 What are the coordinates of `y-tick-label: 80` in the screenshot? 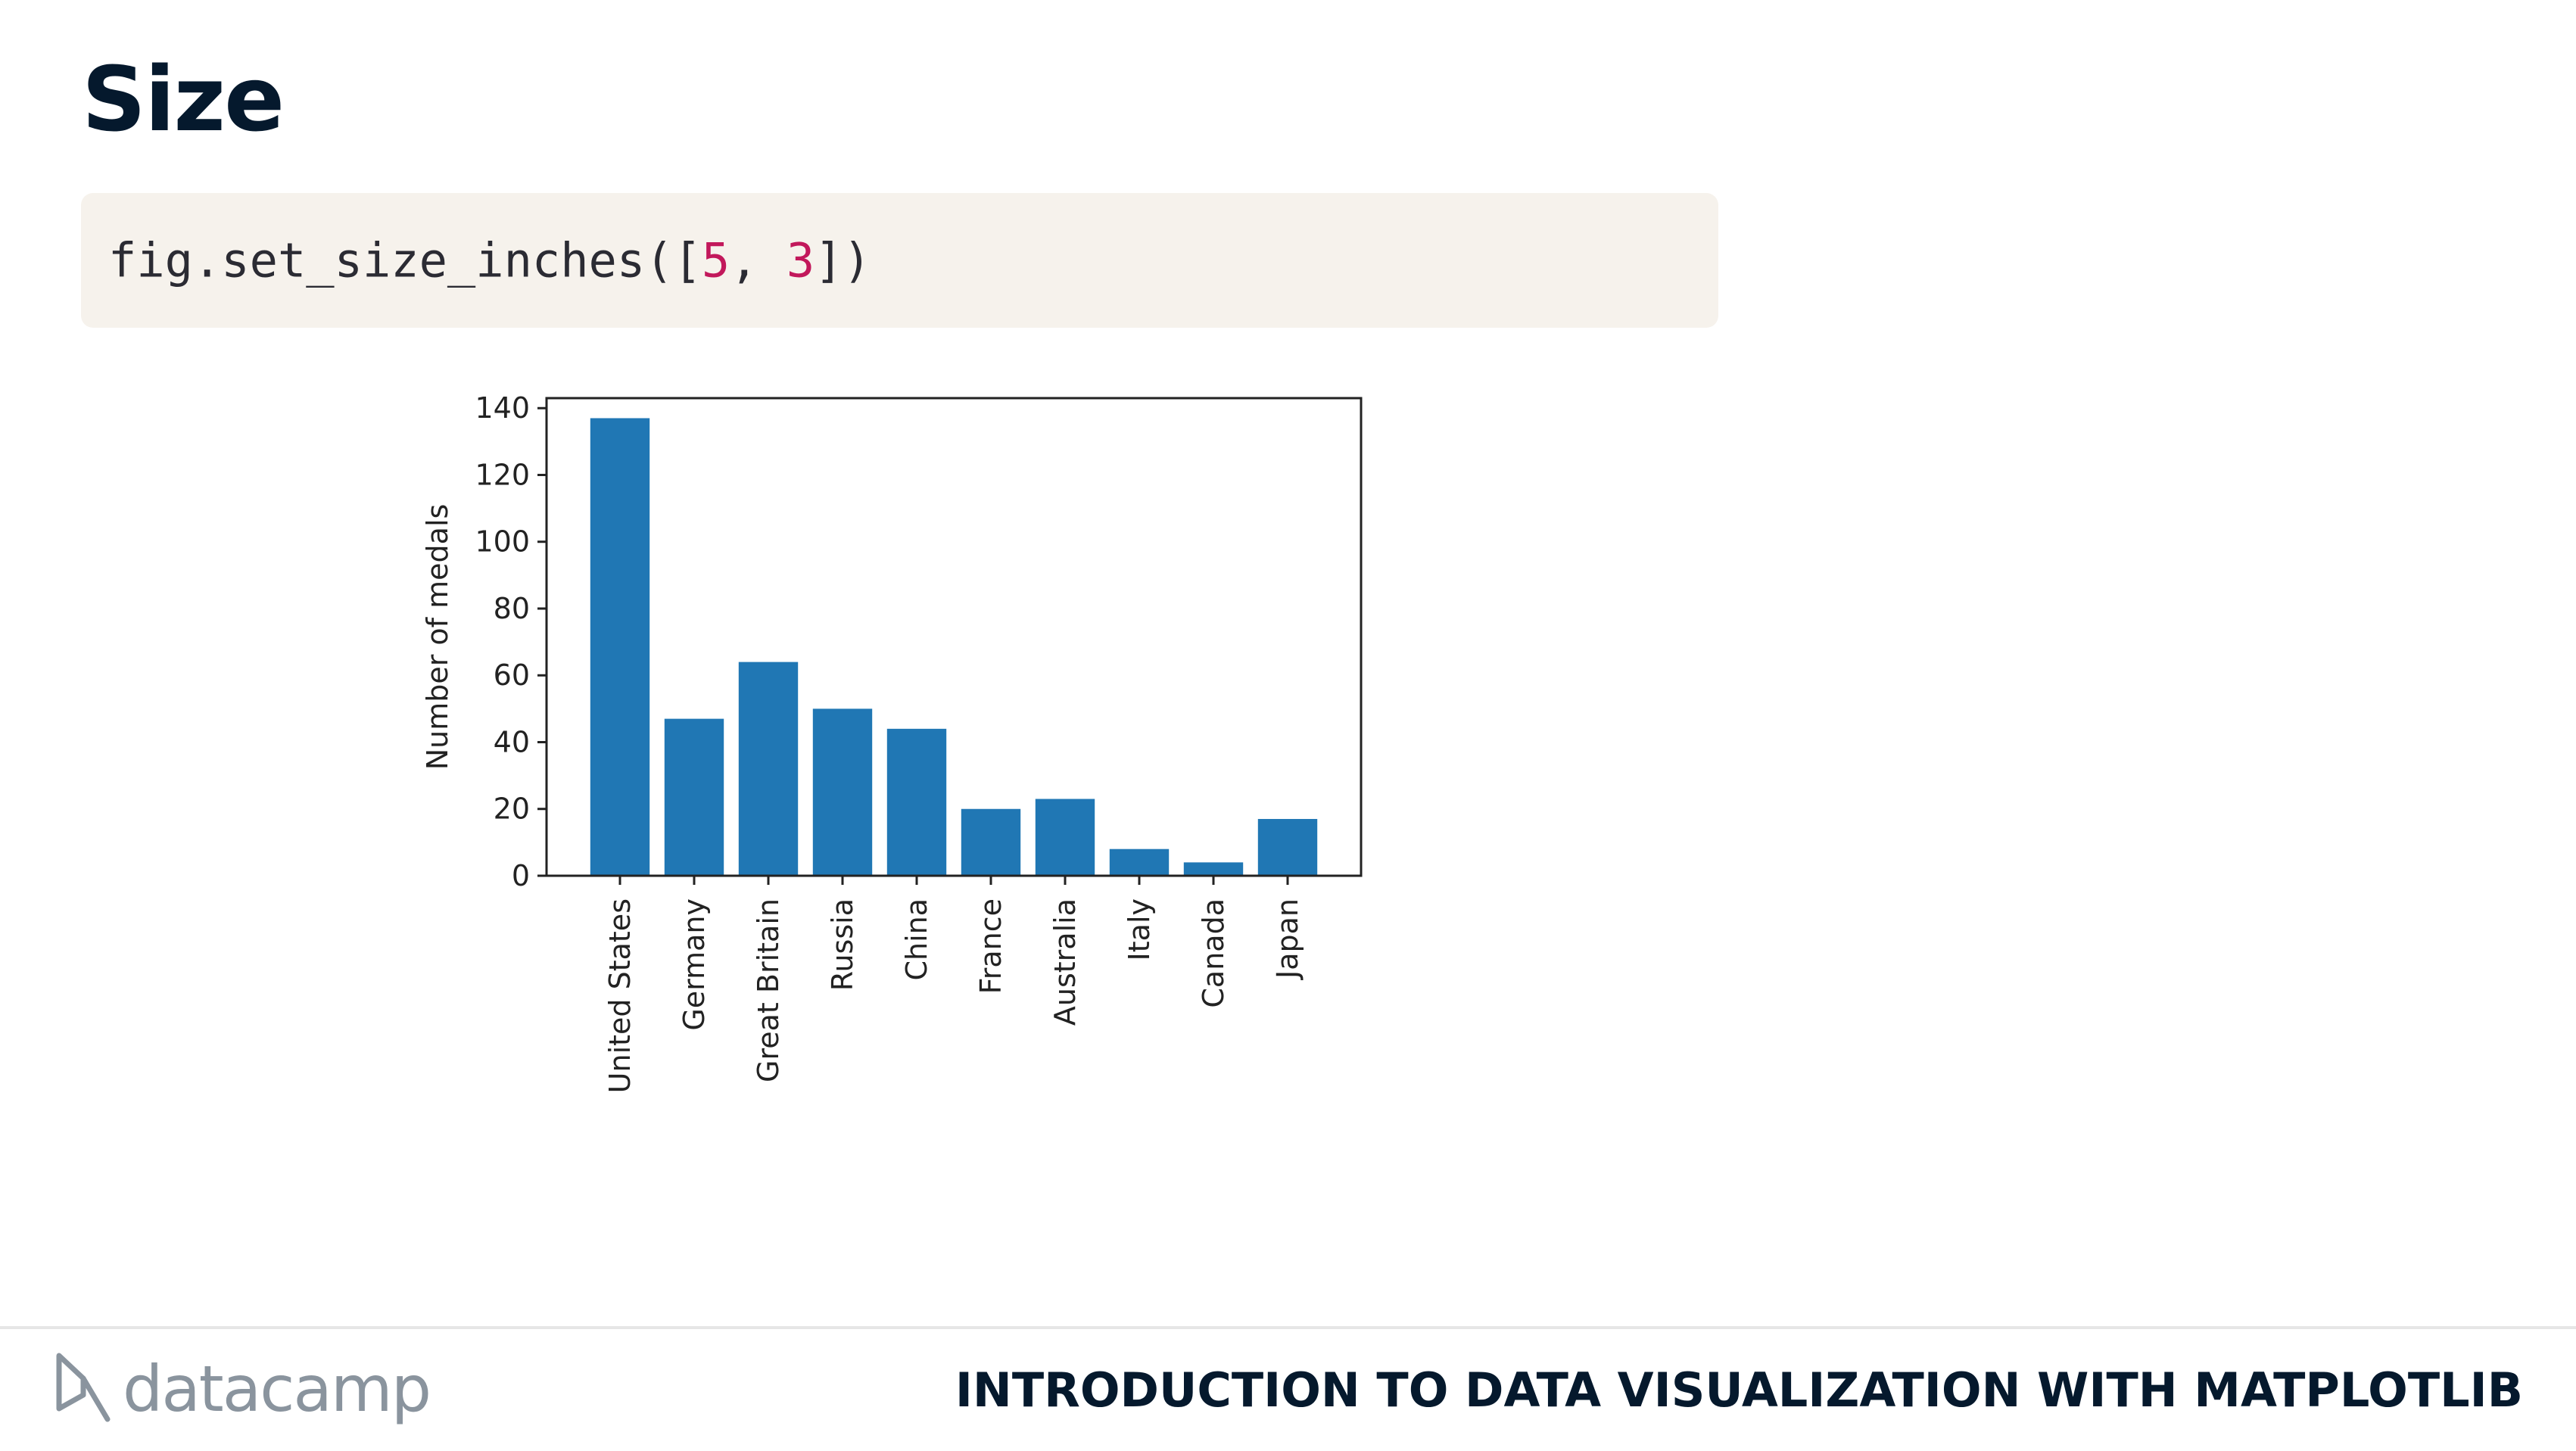 It's located at (512, 609).